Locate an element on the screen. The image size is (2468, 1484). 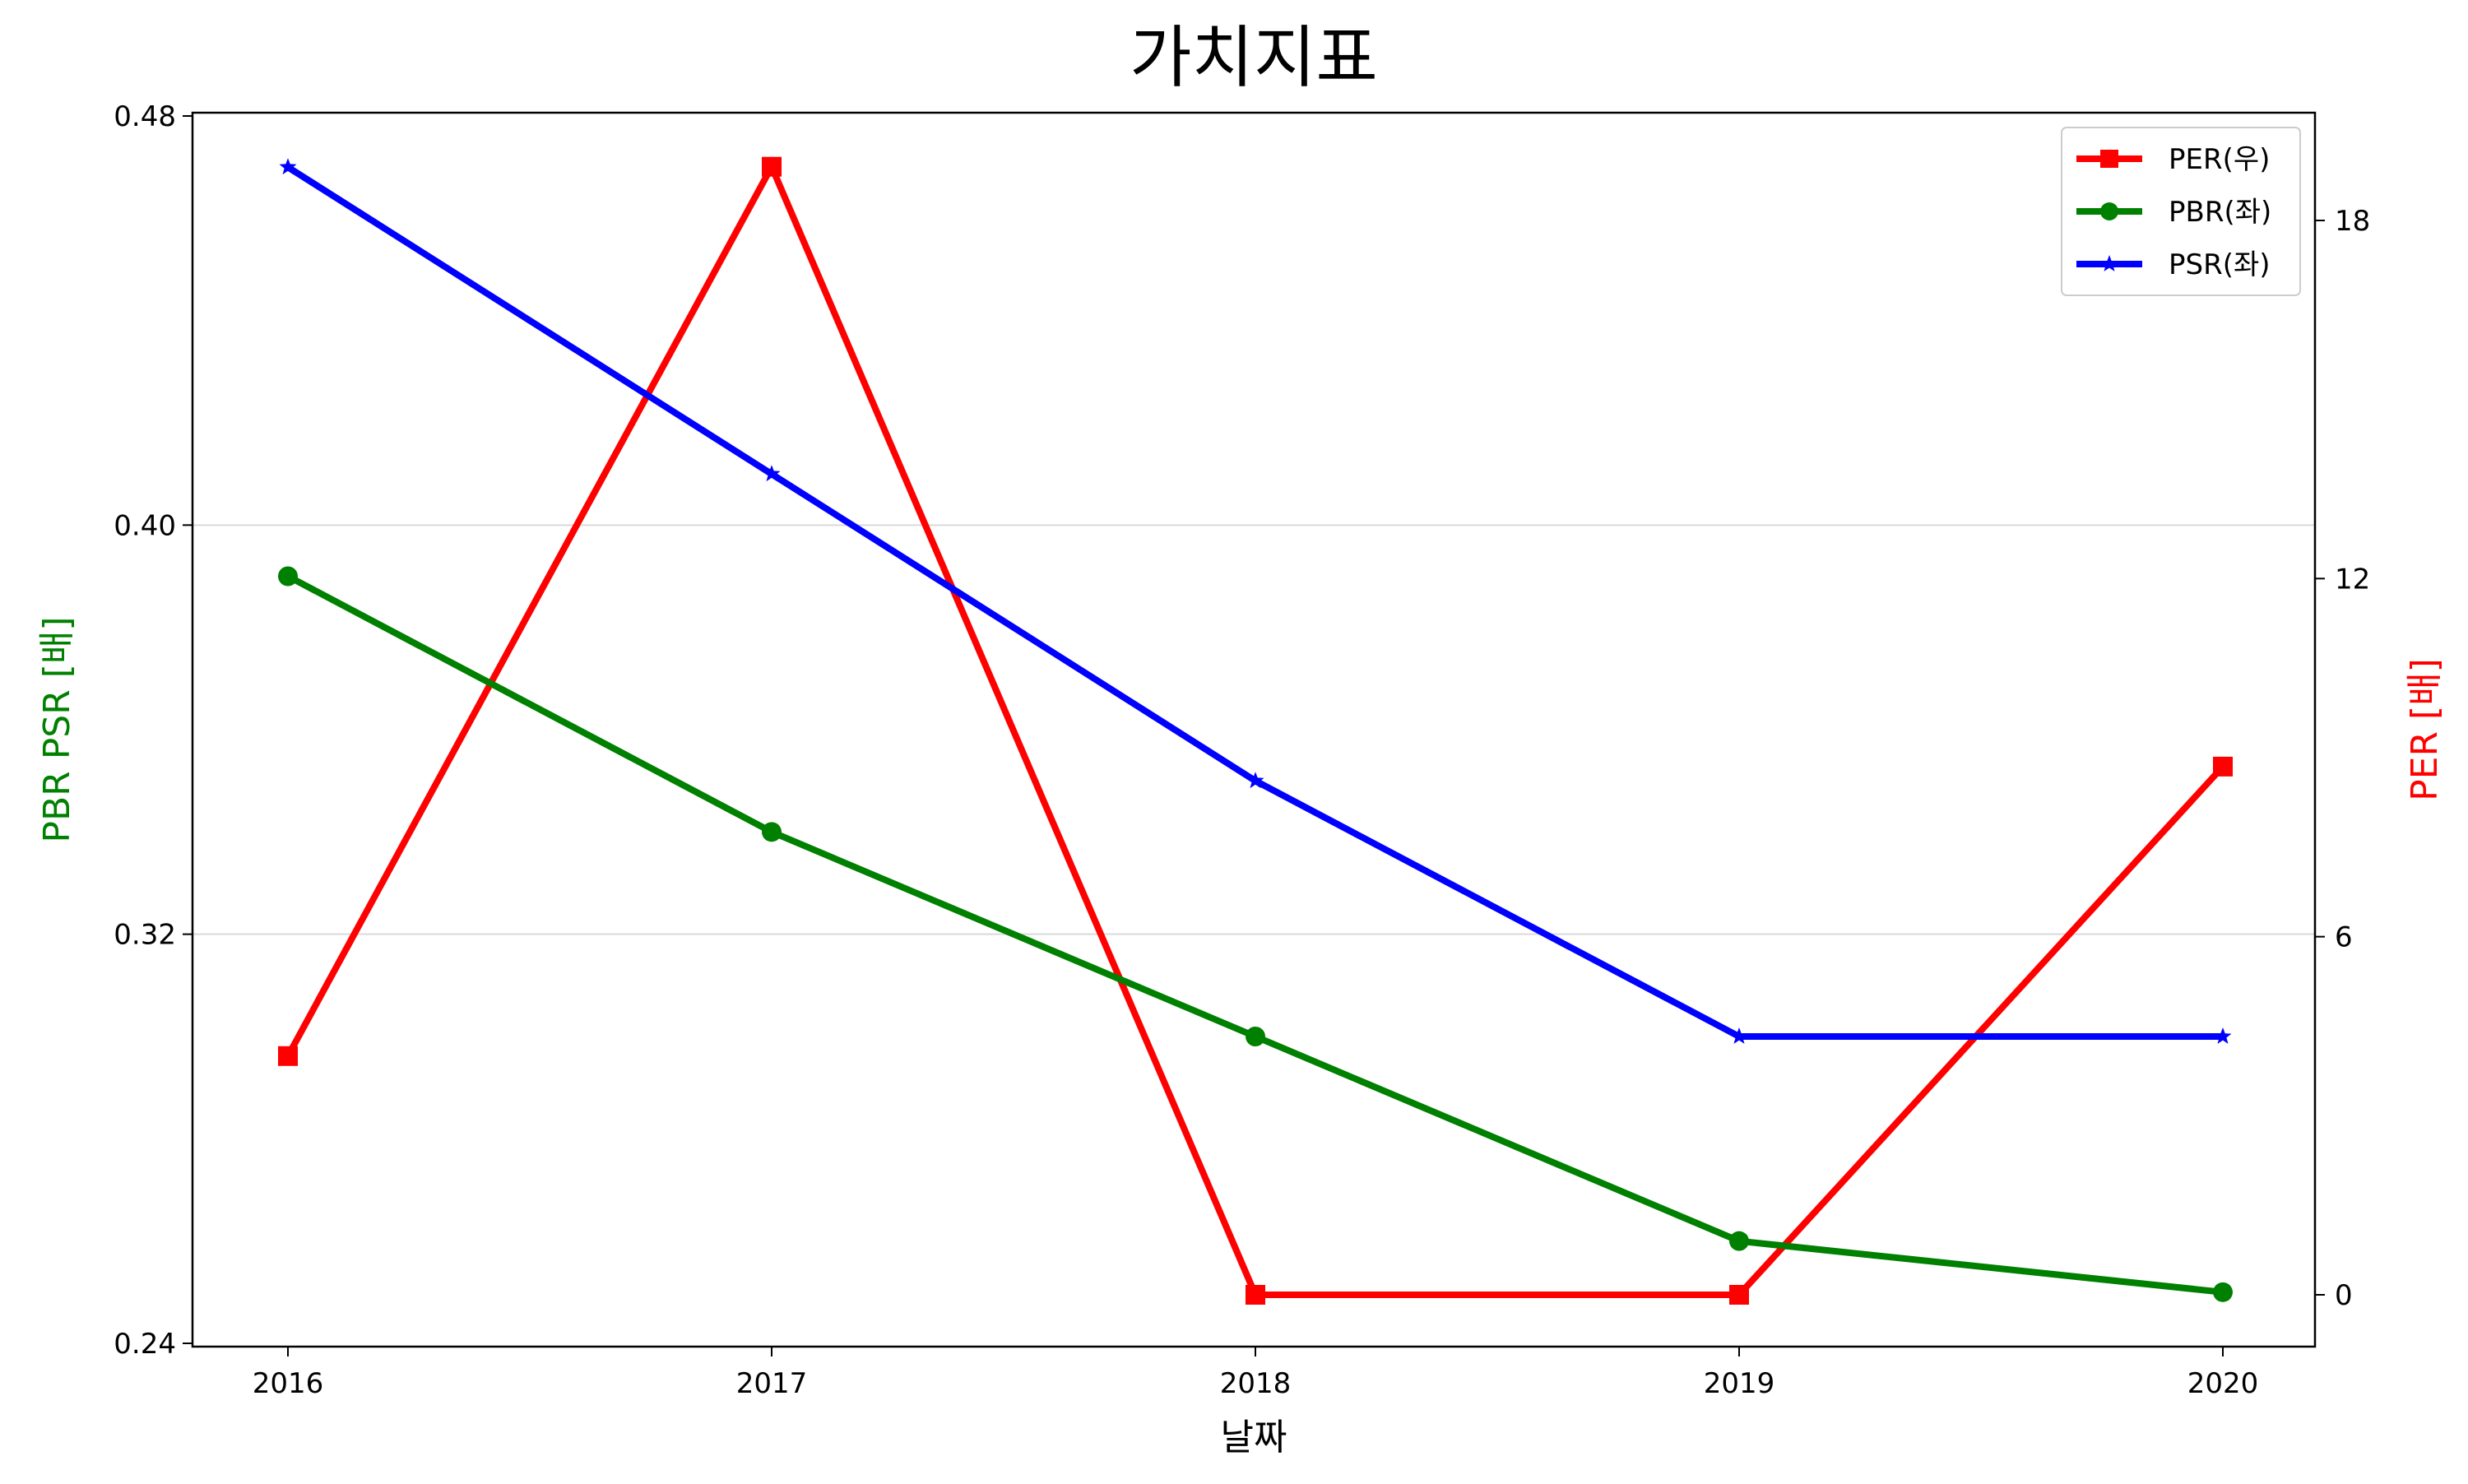
y-right-tick-label: 12 is located at coordinates (2352, 579).